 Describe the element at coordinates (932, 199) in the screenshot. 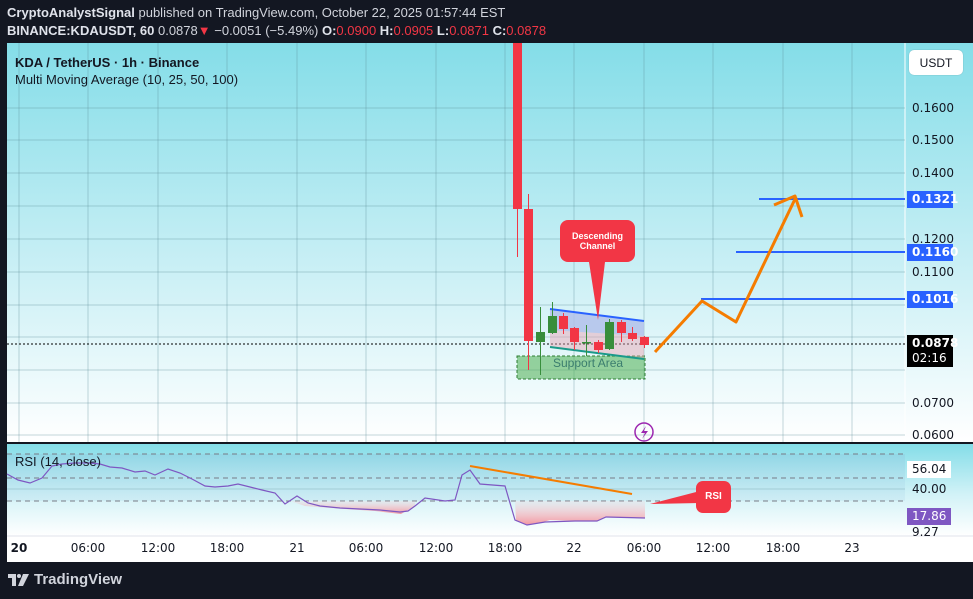

I see `target-badge-3: 0.1321` at that location.